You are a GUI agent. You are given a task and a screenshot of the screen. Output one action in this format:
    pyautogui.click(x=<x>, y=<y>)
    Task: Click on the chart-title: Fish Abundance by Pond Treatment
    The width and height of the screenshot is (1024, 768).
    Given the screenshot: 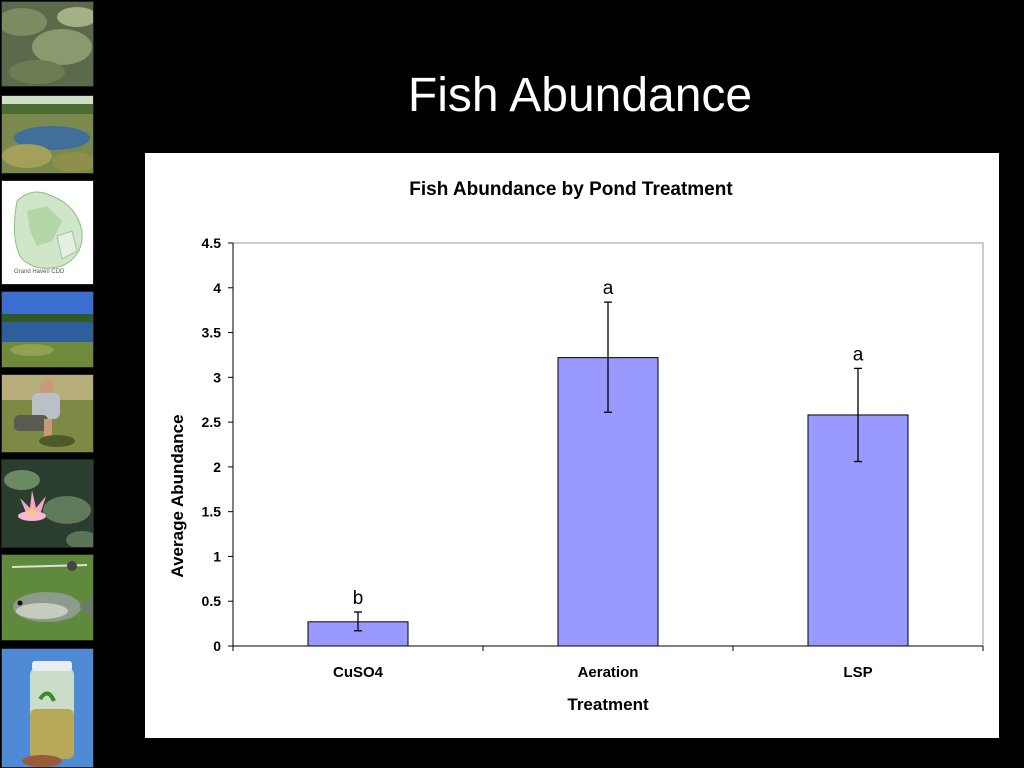 What is the action you would take?
    pyautogui.click(x=571, y=189)
    